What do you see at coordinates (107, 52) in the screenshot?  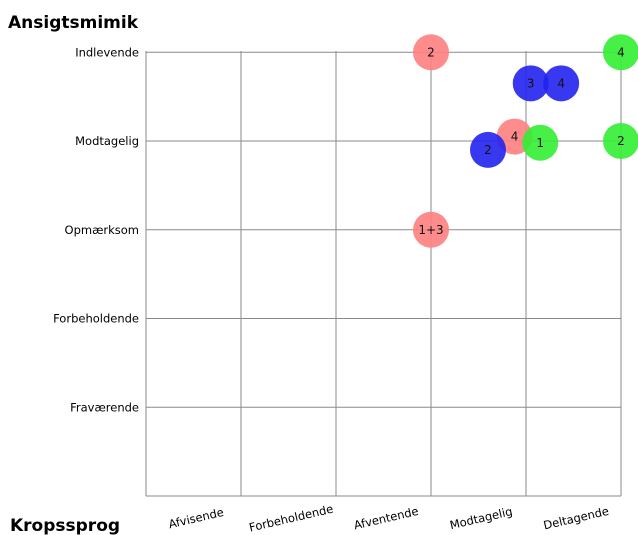 I see `y-tick-label: Indlevende` at bounding box center [107, 52].